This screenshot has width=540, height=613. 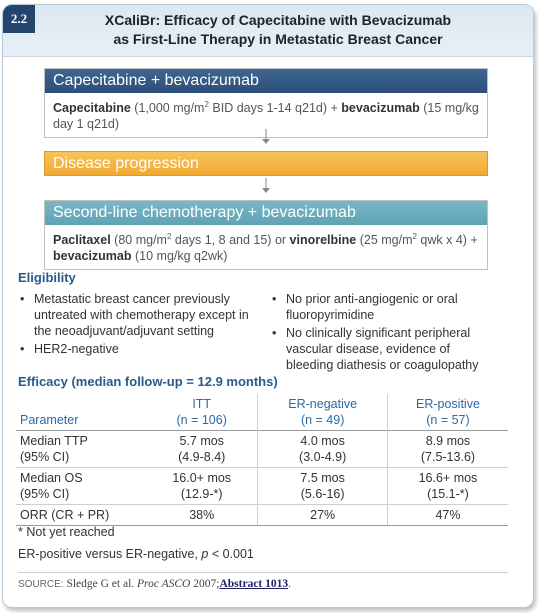 What do you see at coordinates (447, 486) in the screenshot?
I see `table-cell: 16.6+ mos (15.1-*)` at bounding box center [447, 486].